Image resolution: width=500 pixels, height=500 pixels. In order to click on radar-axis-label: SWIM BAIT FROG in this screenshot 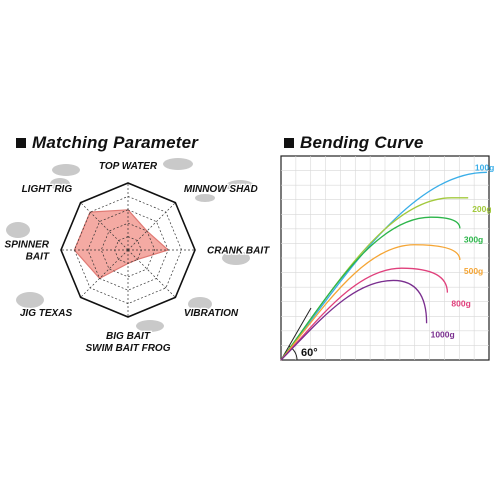, I will do `click(128, 348)`.